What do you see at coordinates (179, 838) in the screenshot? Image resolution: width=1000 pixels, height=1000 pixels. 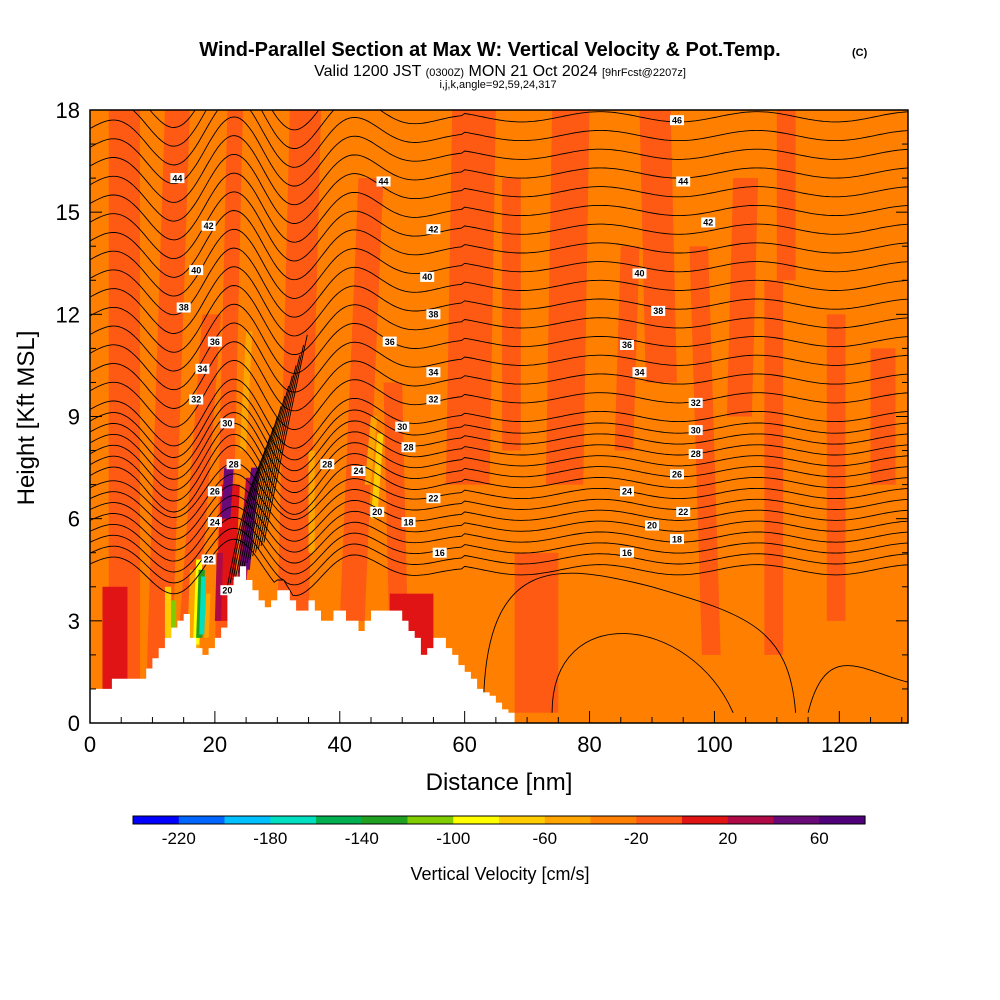 I see `colorbar-tick-label: -220` at bounding box center [179, 838].